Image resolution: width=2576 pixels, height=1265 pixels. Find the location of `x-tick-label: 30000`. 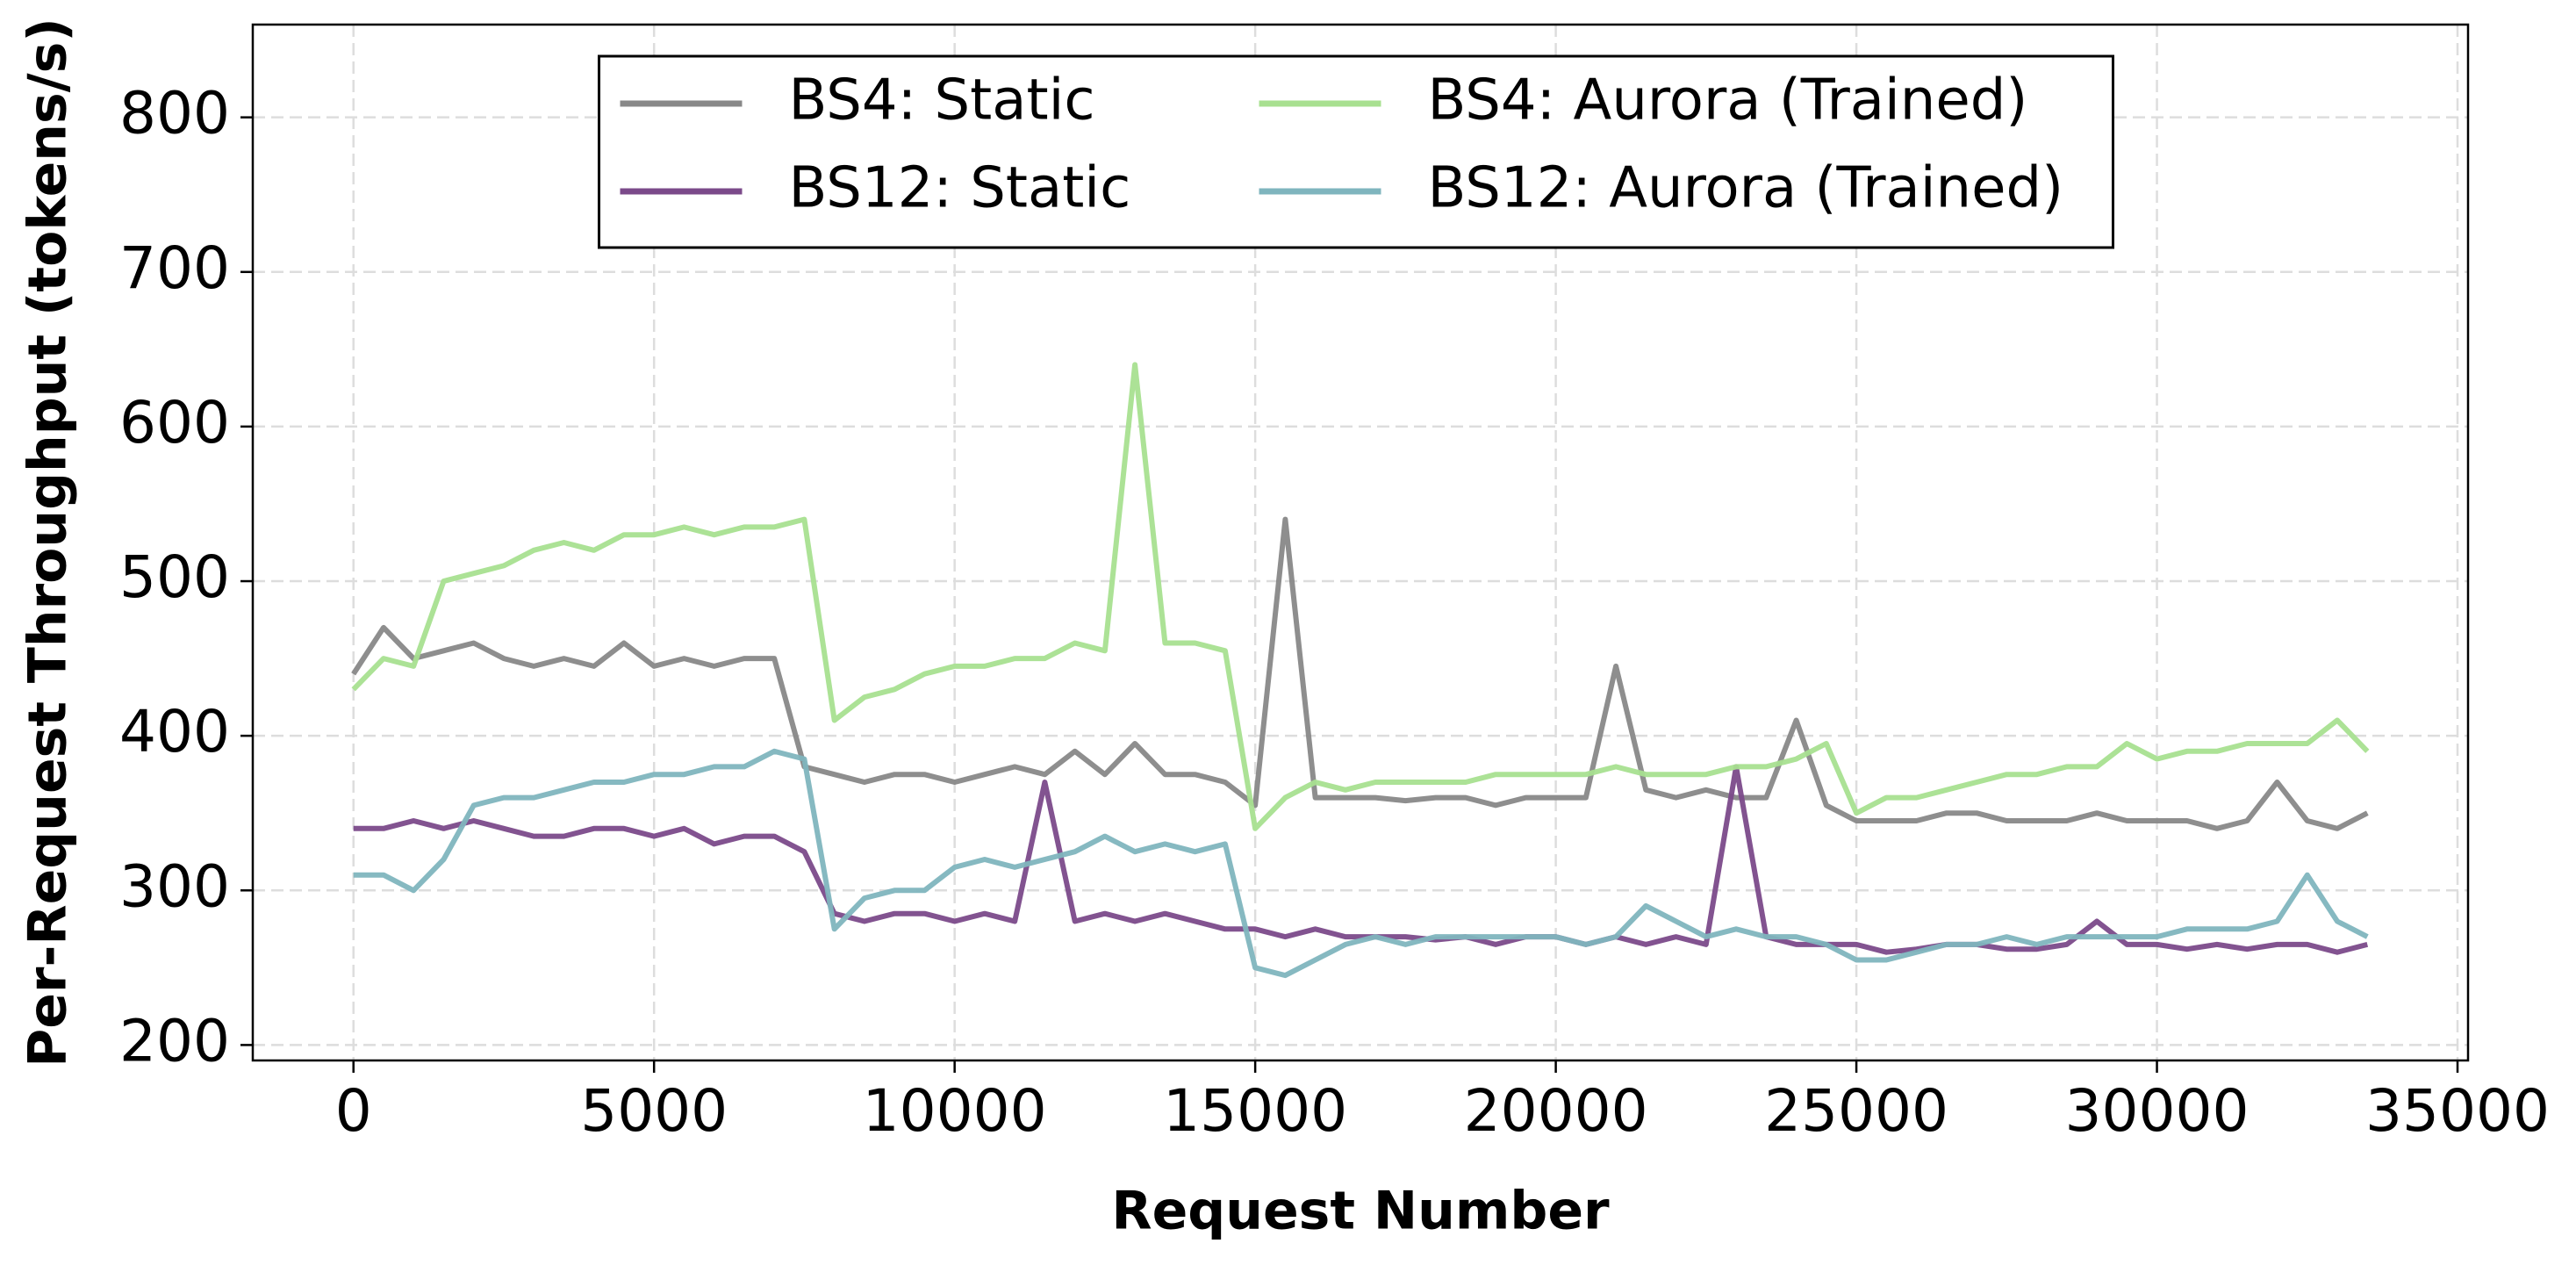

x-tick-label: 30000 is located at coordinates (2158, 1111).